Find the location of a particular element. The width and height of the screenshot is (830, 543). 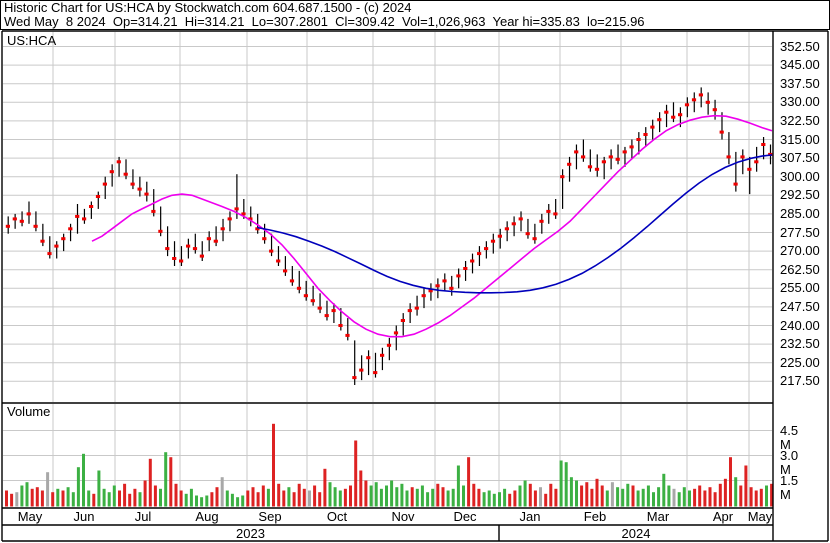

month-label: Apr is located at coordinates (723, 516).